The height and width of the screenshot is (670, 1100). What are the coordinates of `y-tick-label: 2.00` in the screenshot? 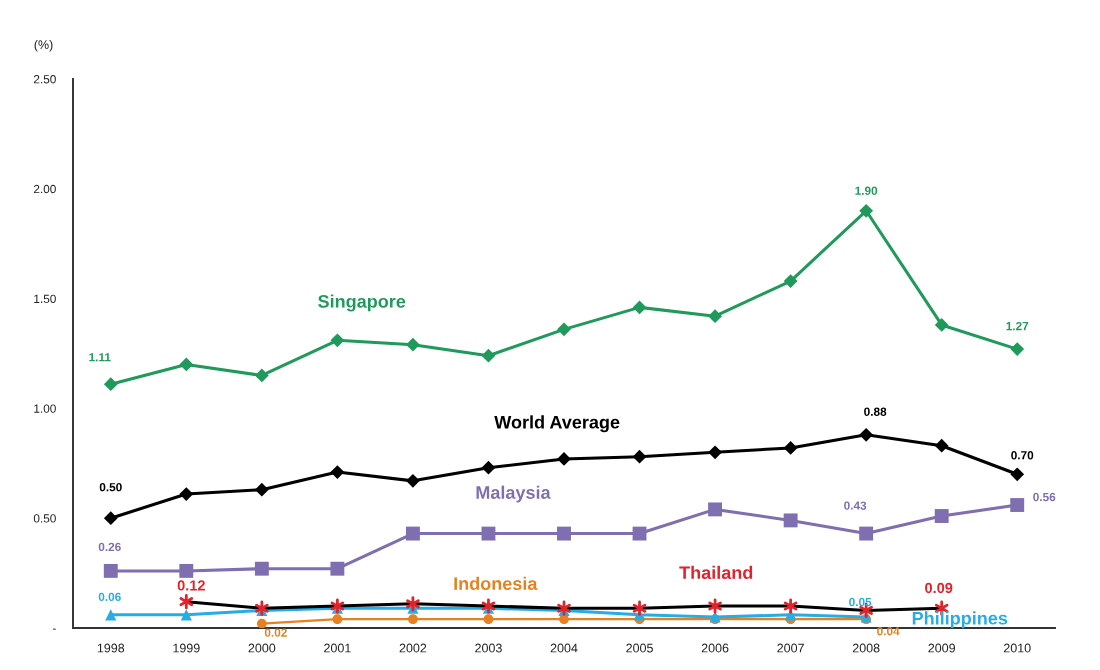 It's located at (44, 189).